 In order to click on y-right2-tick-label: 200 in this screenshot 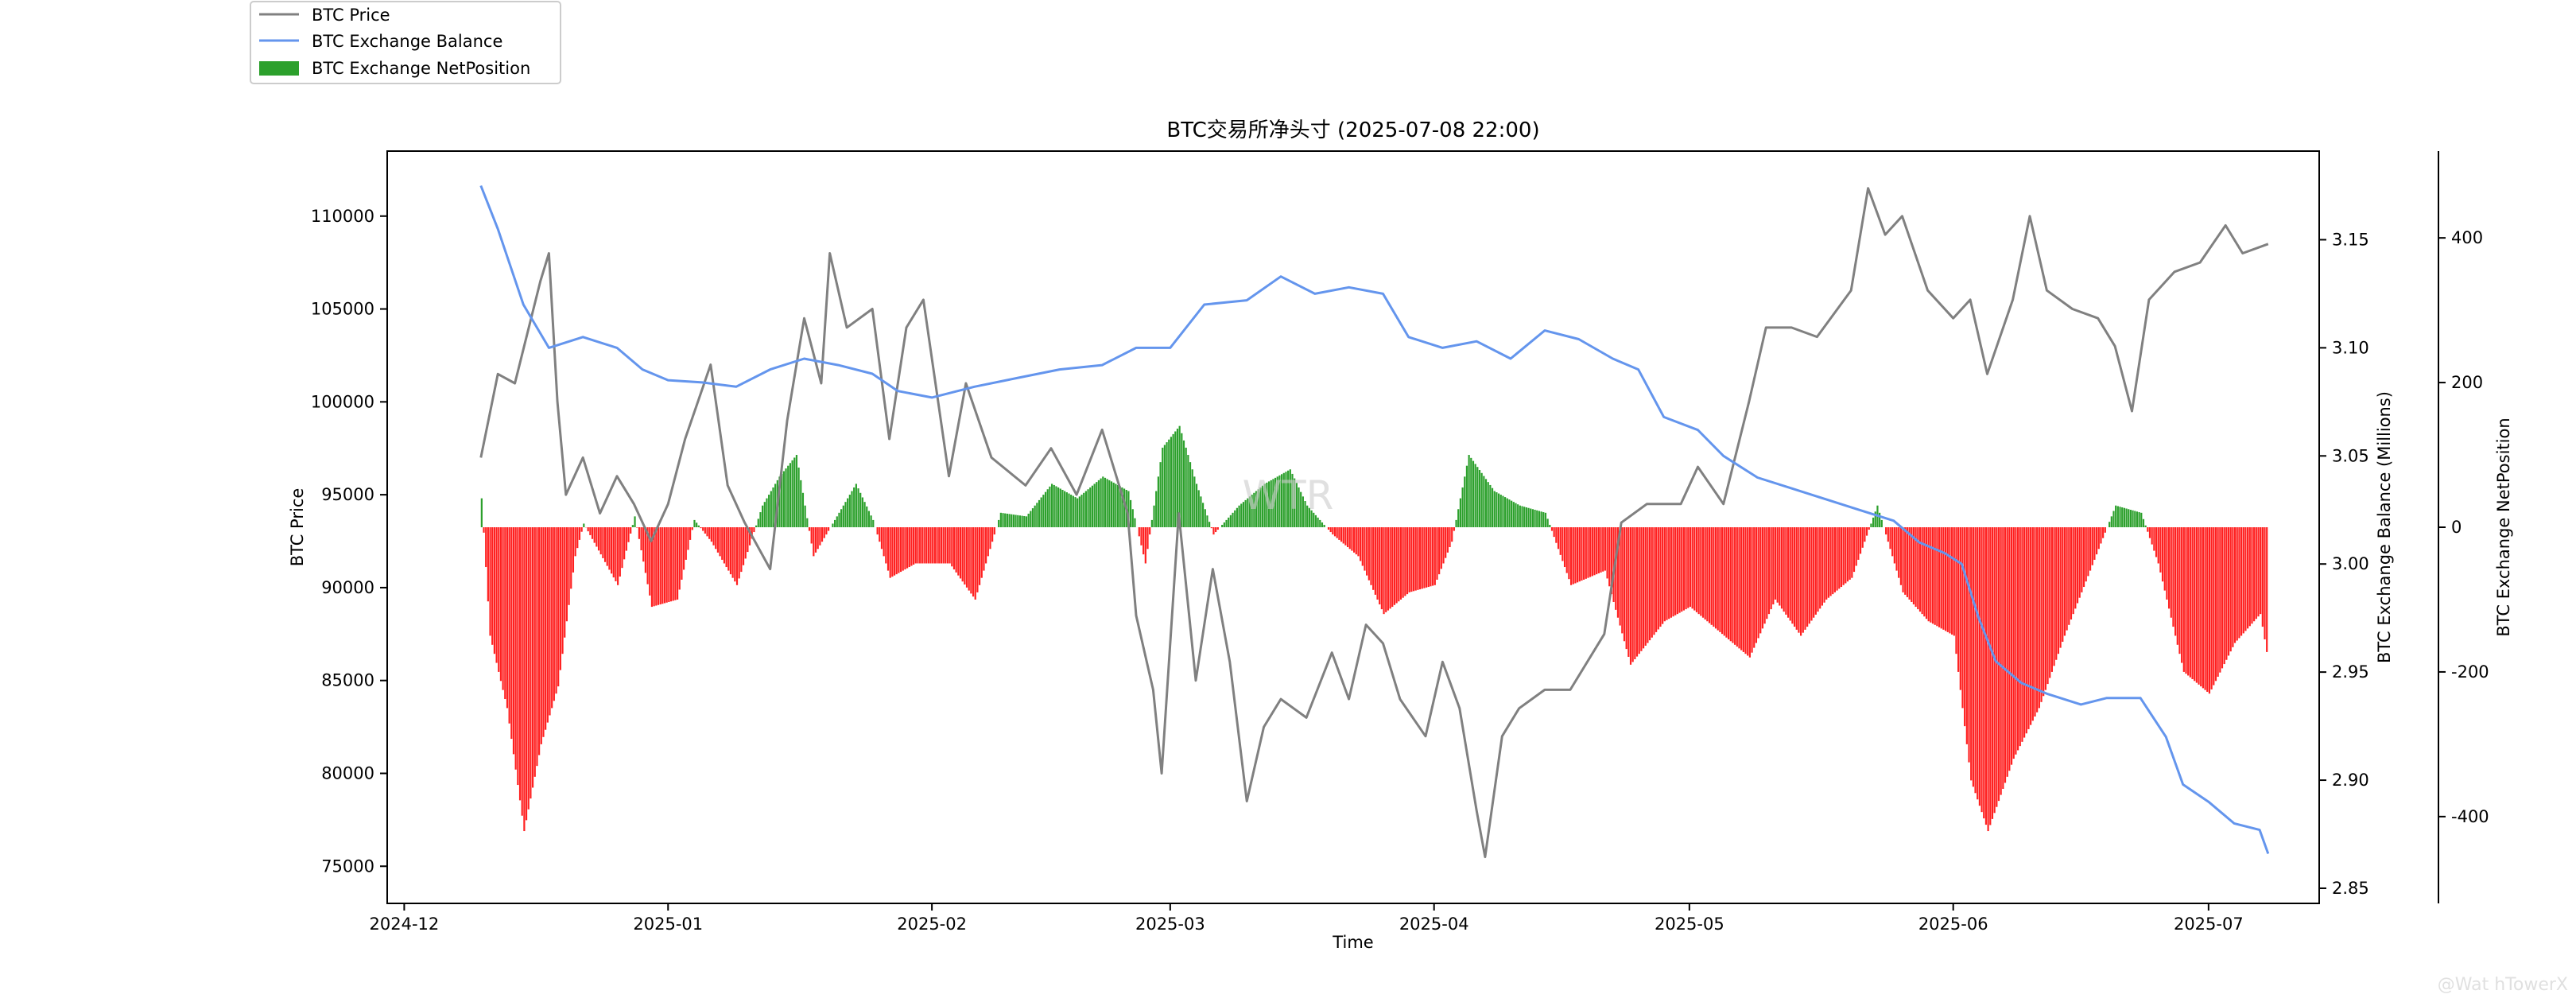, I will do `click(2467, 382)`.